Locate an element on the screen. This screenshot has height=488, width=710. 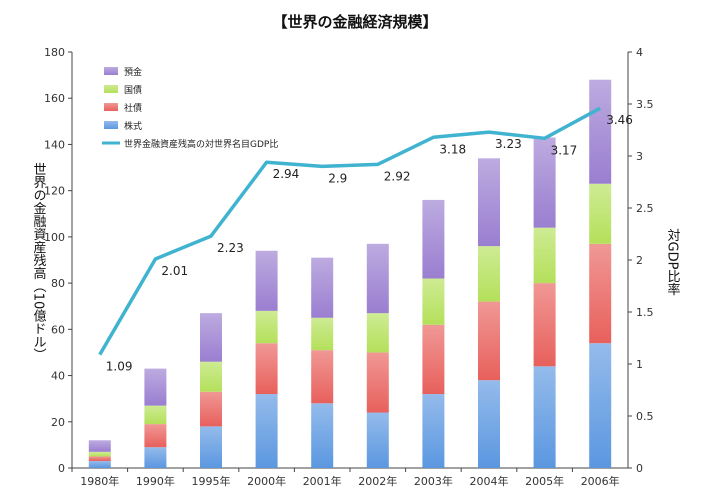
data-label: 2.01 is located at coordinates (174, 271).